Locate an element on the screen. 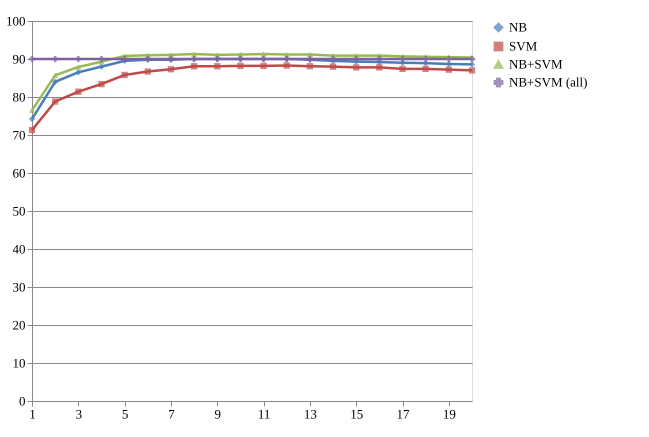 The width and height of the screenshot is (649, 437). x-tick-label: 5 is located at coordinates (125, 414).